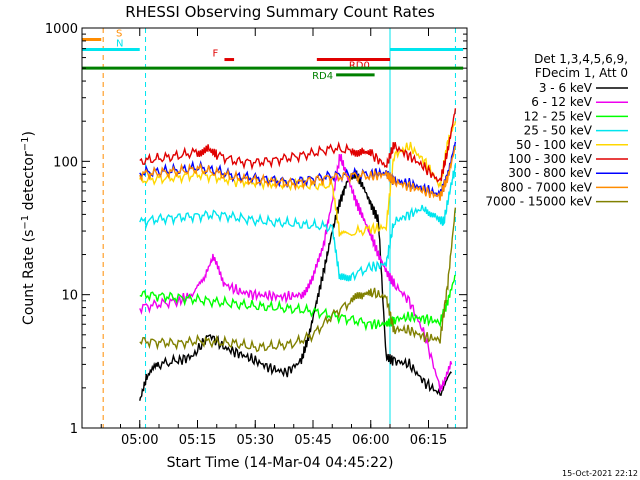  I want to click on x-tick-label-4: 06:00, so click(370, 440).